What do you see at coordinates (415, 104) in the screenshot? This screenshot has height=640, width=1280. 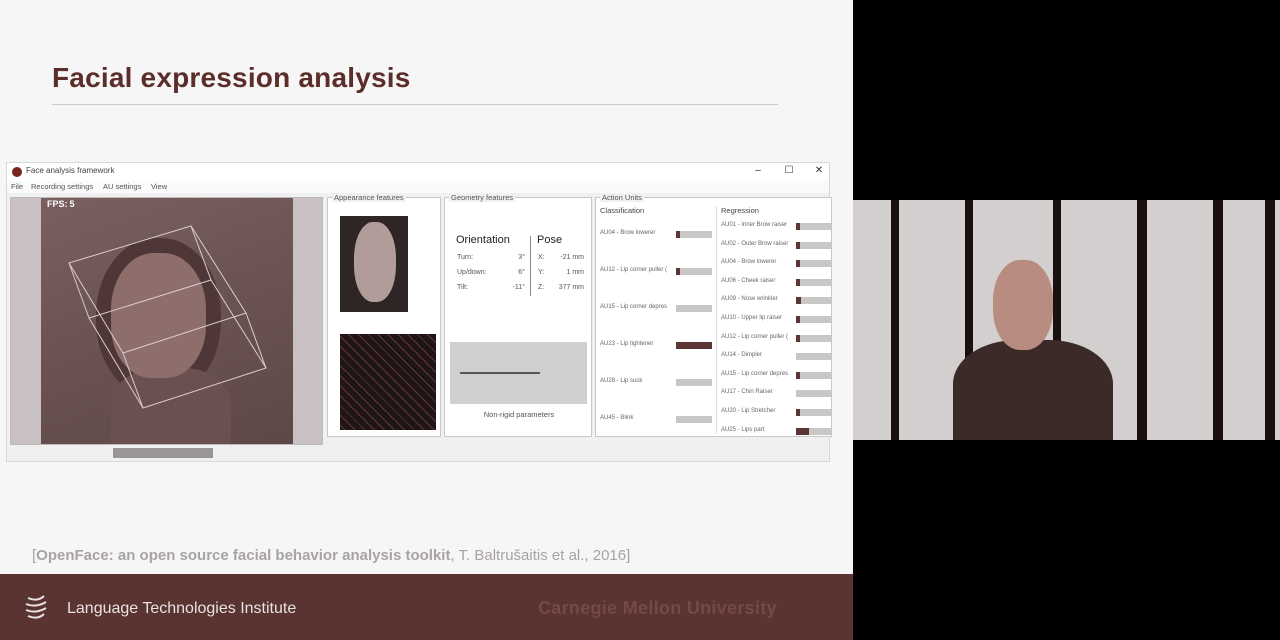 I see `title-divider` at bounding box center [415, 104].